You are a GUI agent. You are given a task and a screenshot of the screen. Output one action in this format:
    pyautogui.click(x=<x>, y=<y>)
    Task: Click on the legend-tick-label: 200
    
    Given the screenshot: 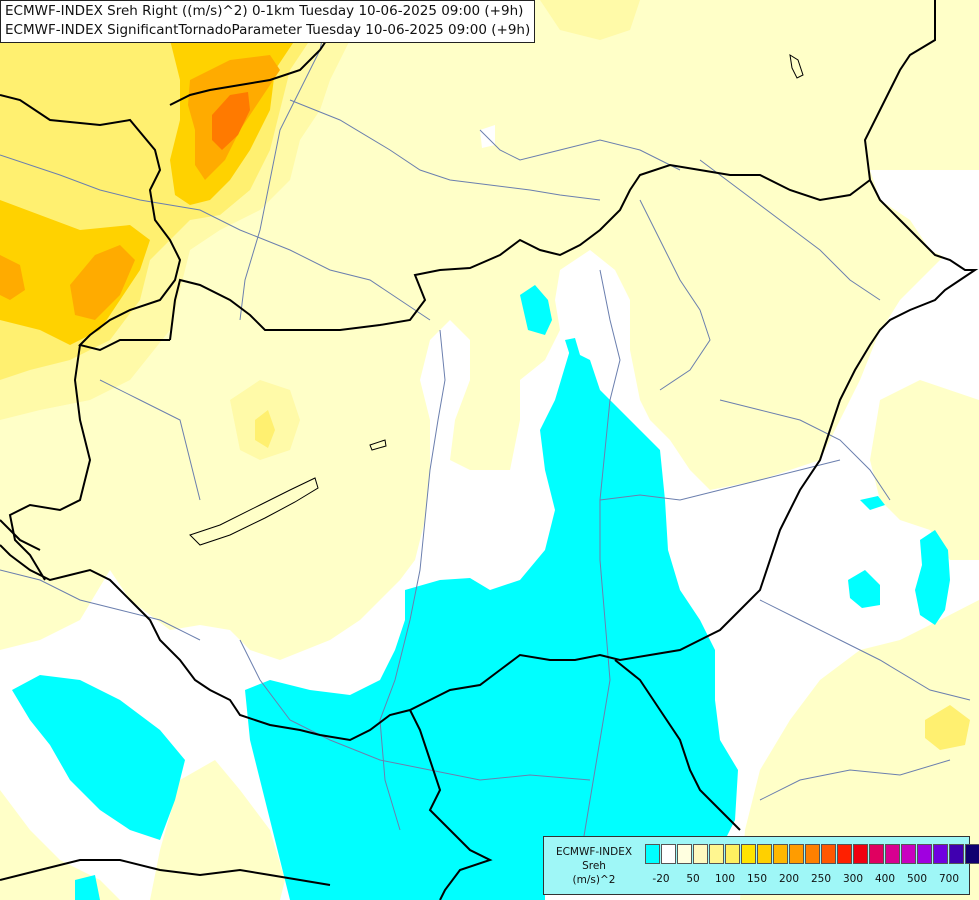 What is the action you would take?
    pyautogui.click(x=789, y=879)
    